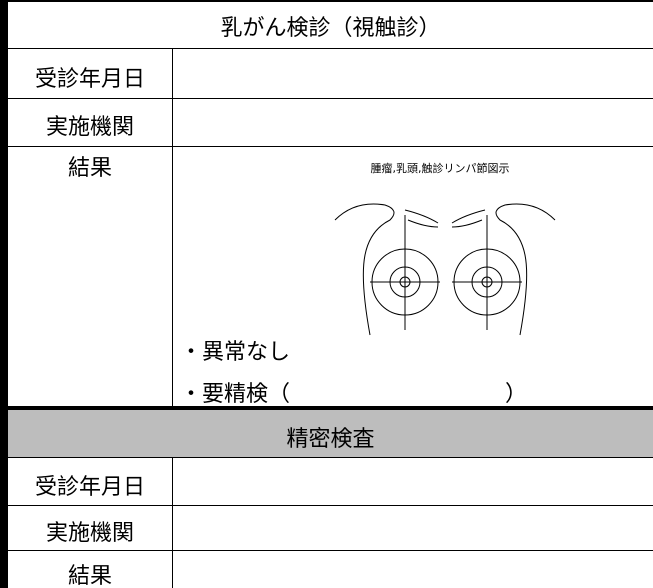 The image size is (653, 588). I want to click on section-title: 乳がん検診（視触診）, so click(330, 28).